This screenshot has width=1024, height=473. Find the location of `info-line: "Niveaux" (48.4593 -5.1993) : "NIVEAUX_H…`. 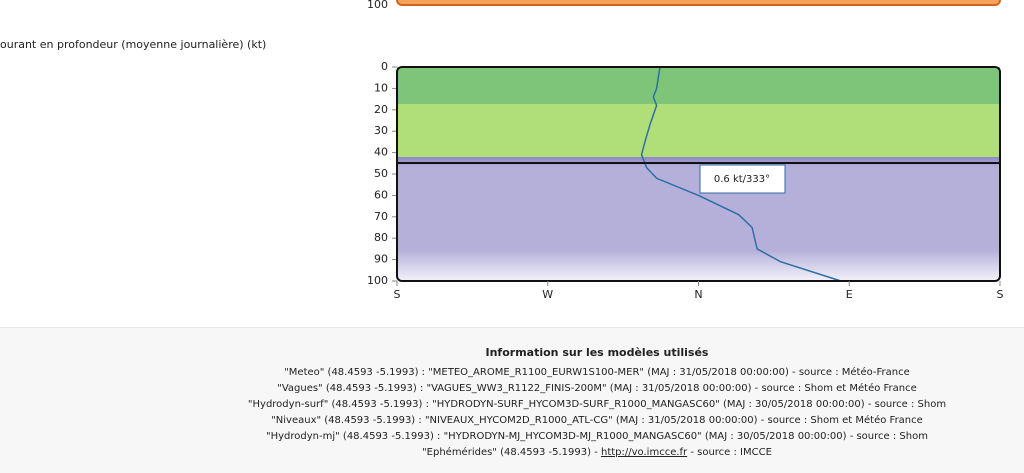

info-line: "Niveaux" (48.4593 -5.1993) : "NIVEAUX_H… is located at coordinates (597, 420).